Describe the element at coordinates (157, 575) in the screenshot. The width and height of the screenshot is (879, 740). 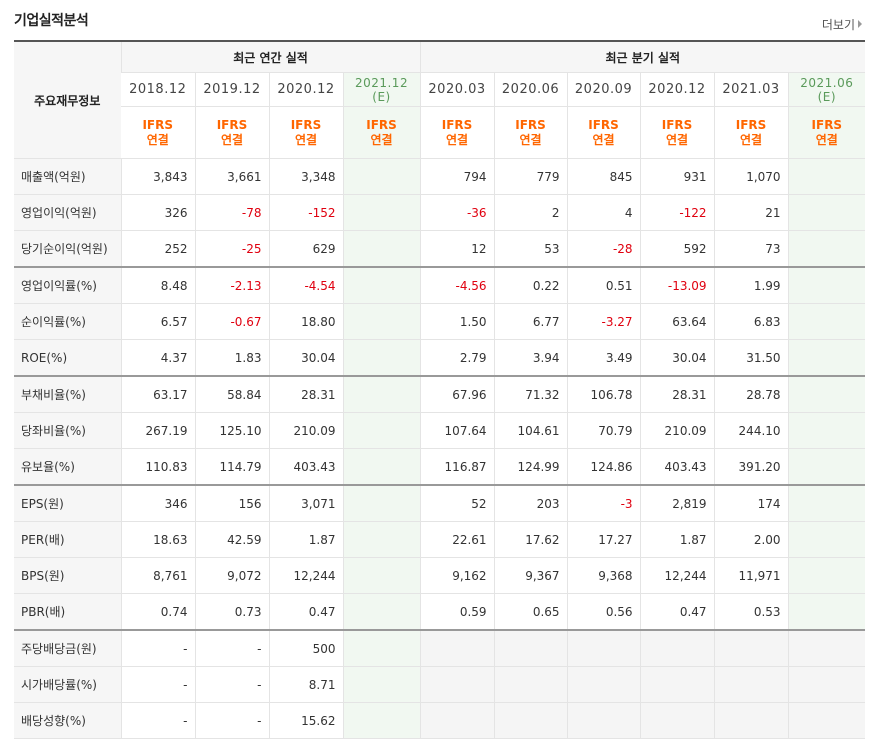
I see `value-cell: 8,761` at that location.